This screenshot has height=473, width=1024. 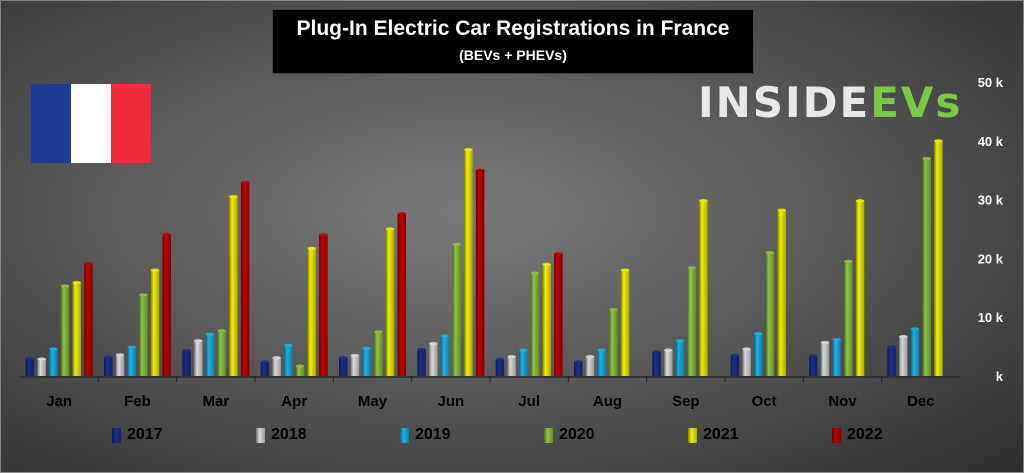 What do you see at coordinates (456, 244) in the screenshot?
I see `bar-cap-2020-jun` at bounding box center [456, 244].